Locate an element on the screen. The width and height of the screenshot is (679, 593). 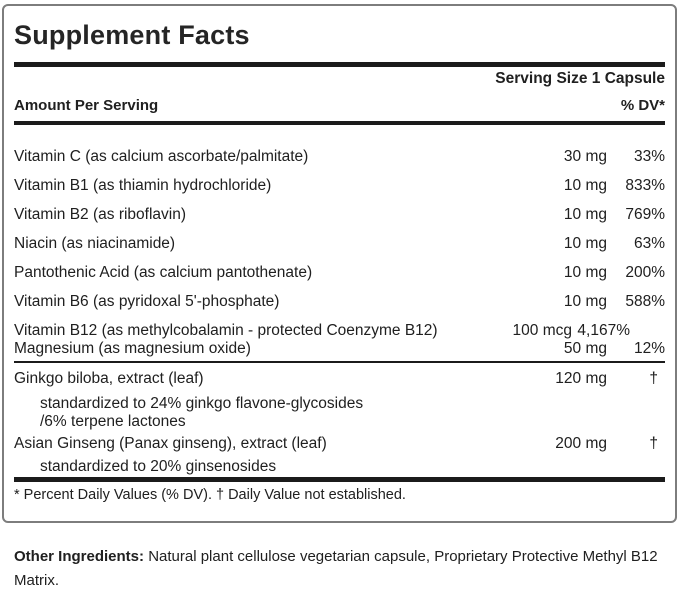
nutrient-dv: 588% is located at coordinates (645, 301).